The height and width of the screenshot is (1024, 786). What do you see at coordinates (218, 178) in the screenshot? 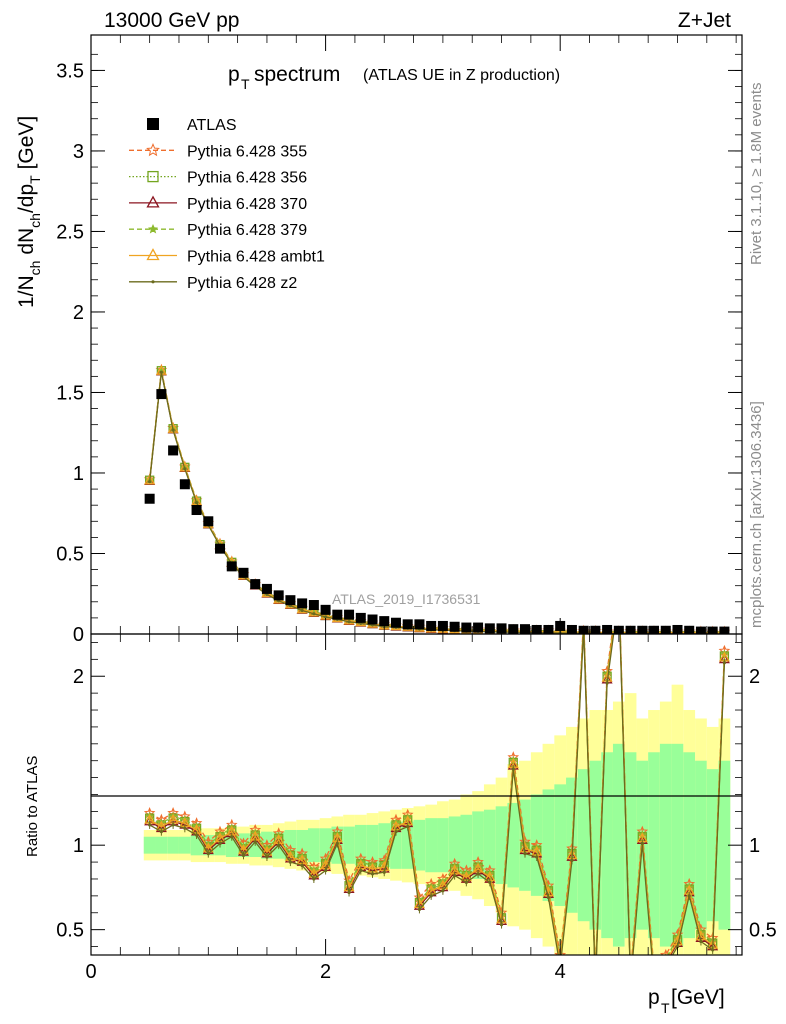
I see `legend-entry: Pythia 6.428 356` at bounding box center [218, 178].